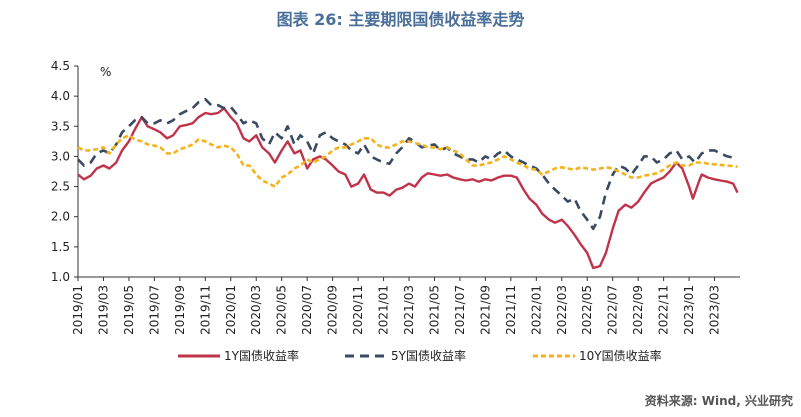 The image size is (801, 417). Describe the element at coordinates (60, 156) in the screenshot. I see `y-tick-label: 3.0` at that location.